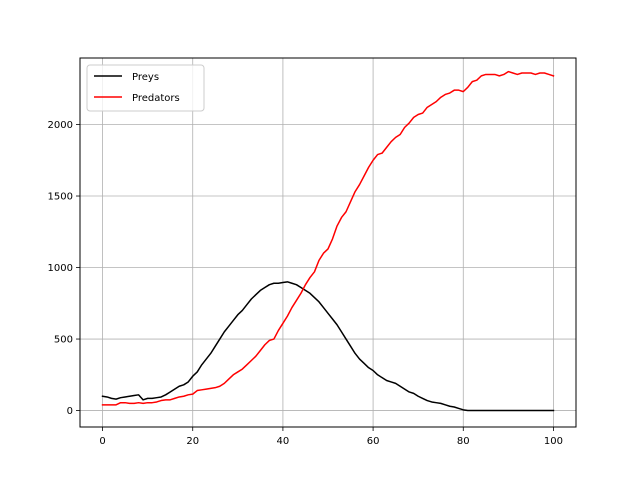 This screenshot has height=485, width=640. I want to click on x-tick-label: 40, so click(283, 441).